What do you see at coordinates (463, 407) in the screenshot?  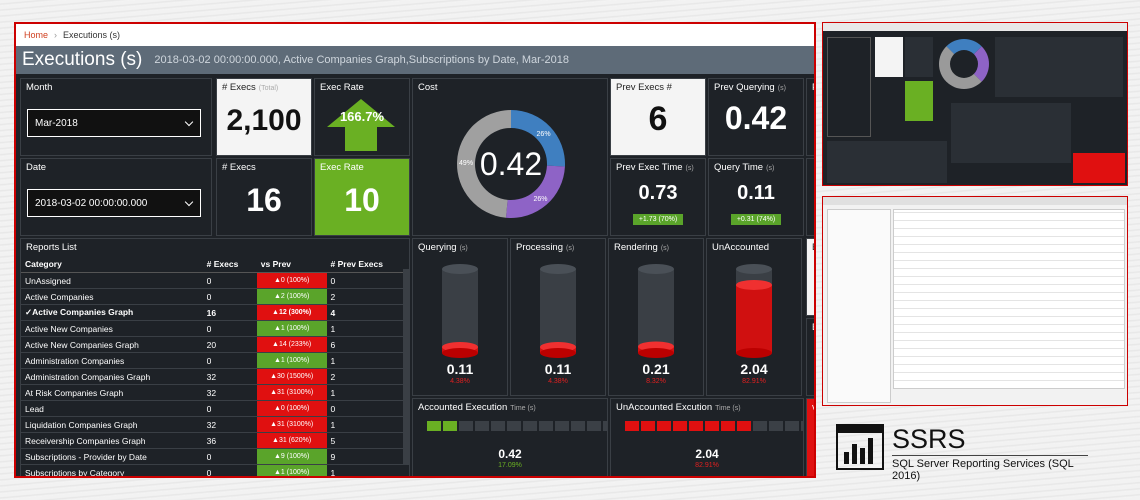 I see `accounted-label: Accounted Execution` at bounding box center [463, 407].